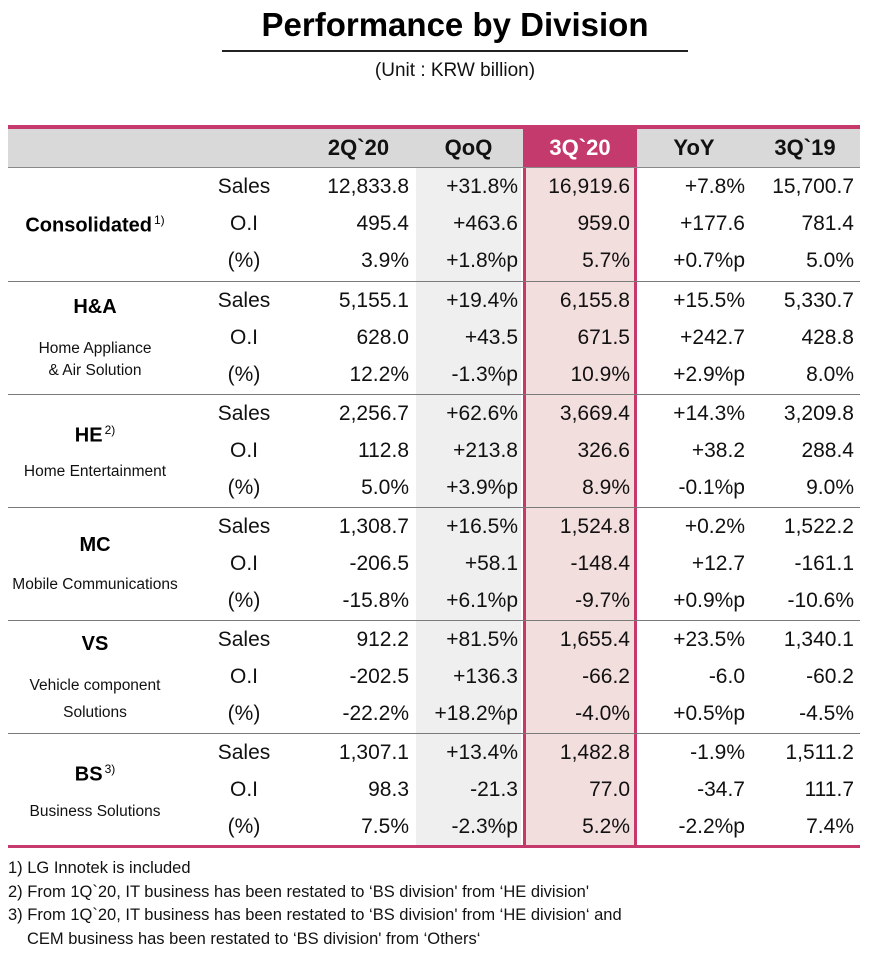  I want to click on division-name: BS 3), so click(95, 774).